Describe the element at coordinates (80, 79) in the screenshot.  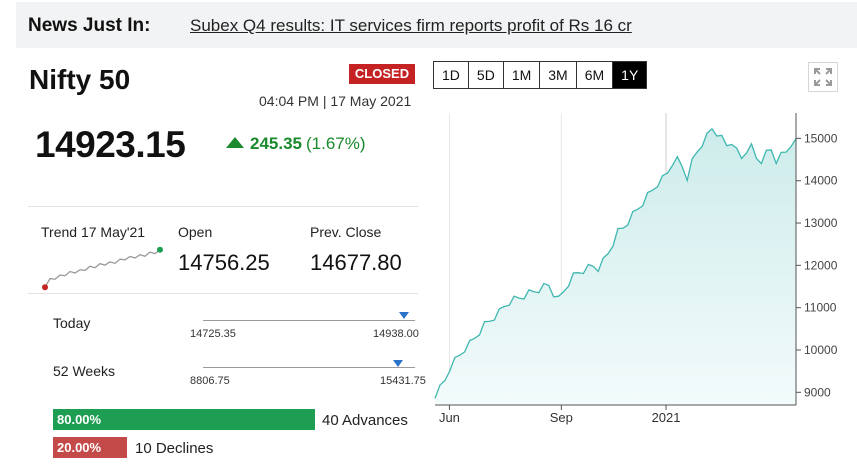
I see `index-name: Nifty 50` at that location.